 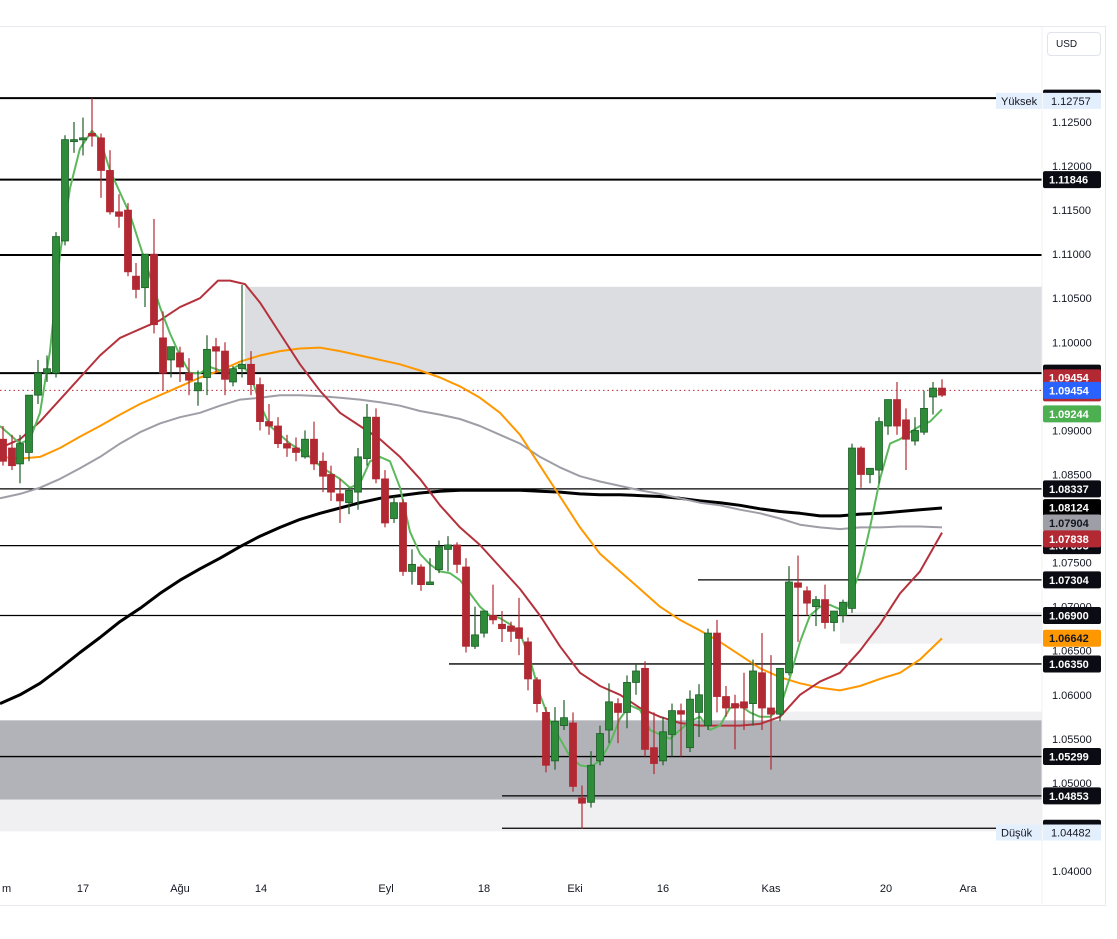 What do you see at coordinates (484, 889) in the screenshot?
I see `time-axis-label: 18` at bounding box center [484, 889].